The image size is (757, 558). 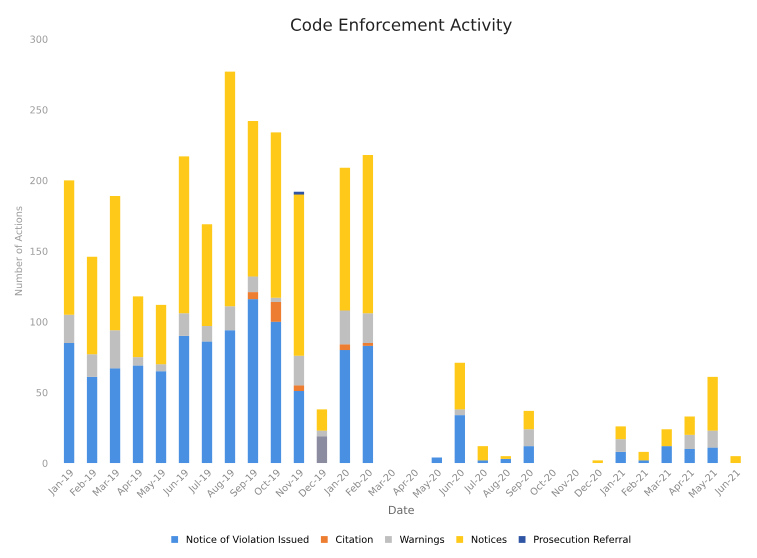 What do you see at coordinates (39, 322) in the screenshot?
I see `y-tick-label: 100` at bounding box center [39, 322].